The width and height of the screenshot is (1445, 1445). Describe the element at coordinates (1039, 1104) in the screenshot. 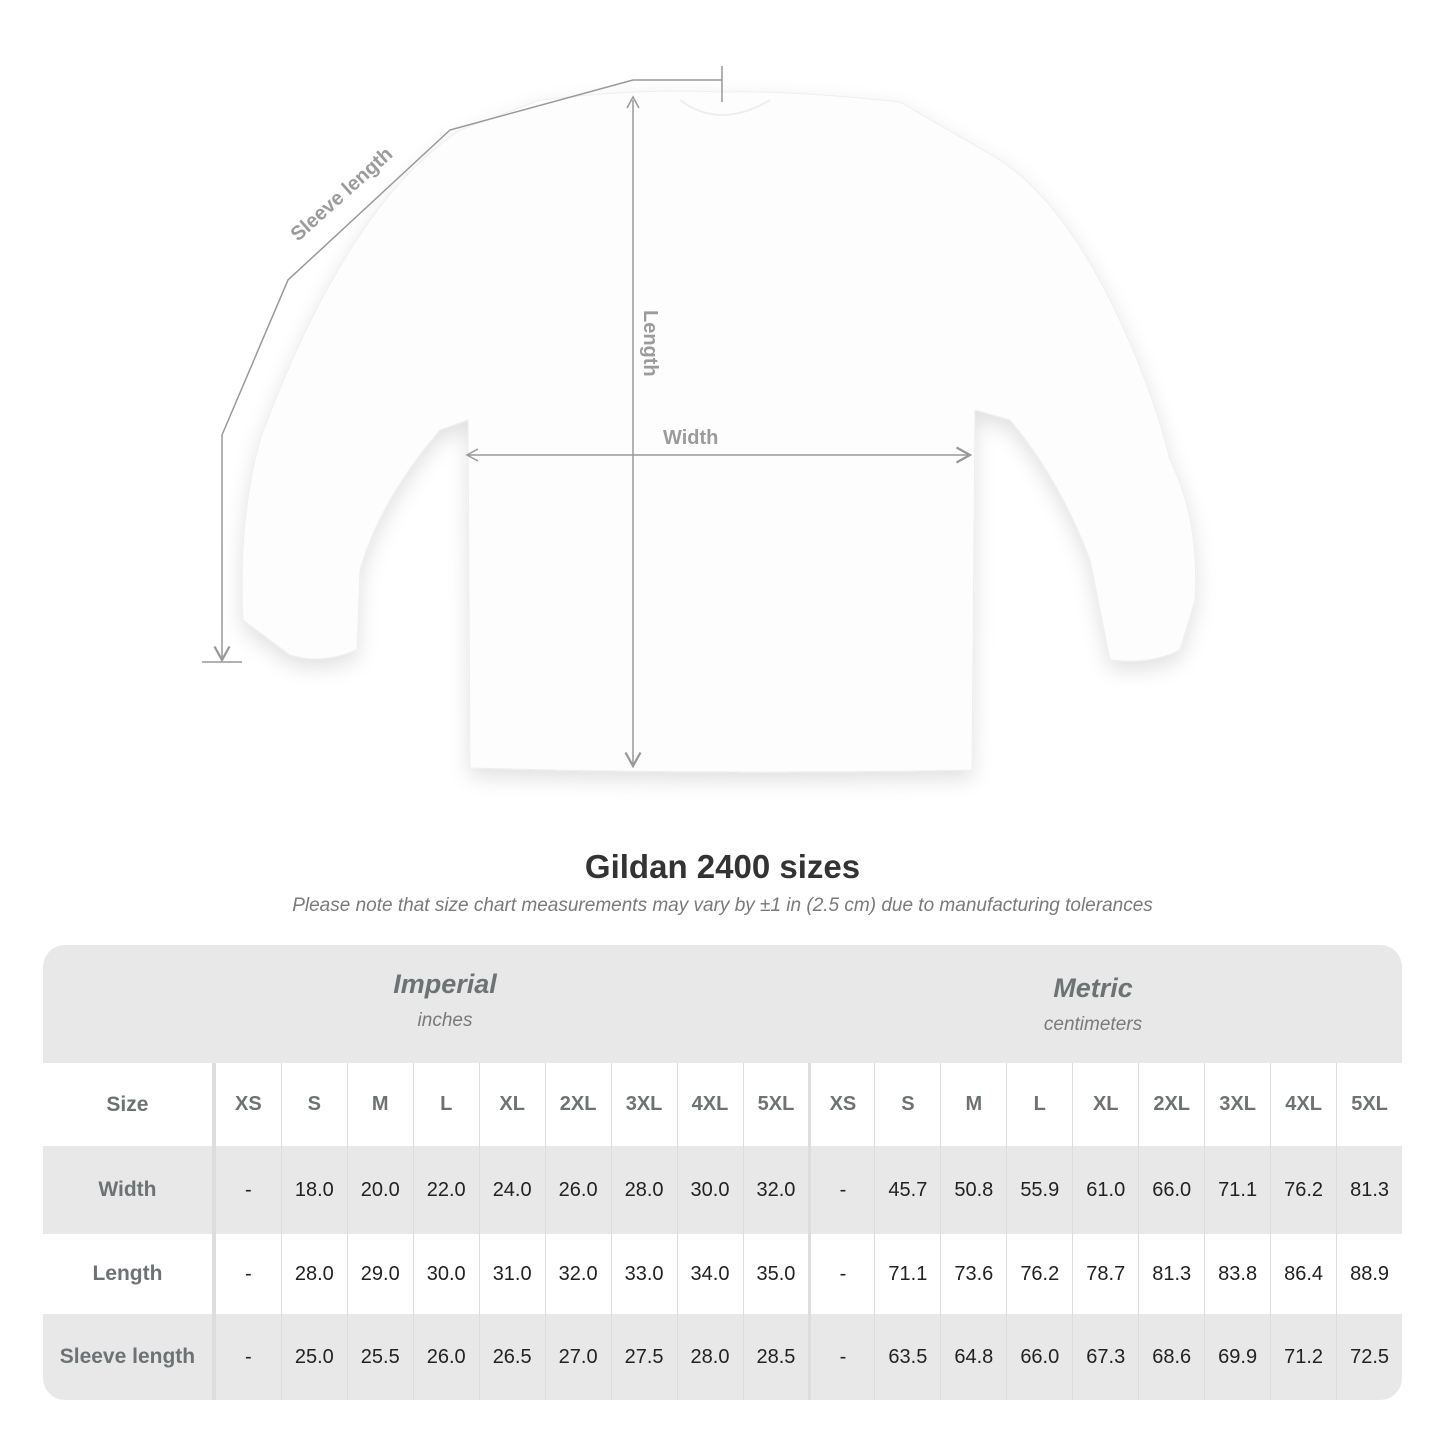

I see `metric-size-l: L` at that location.